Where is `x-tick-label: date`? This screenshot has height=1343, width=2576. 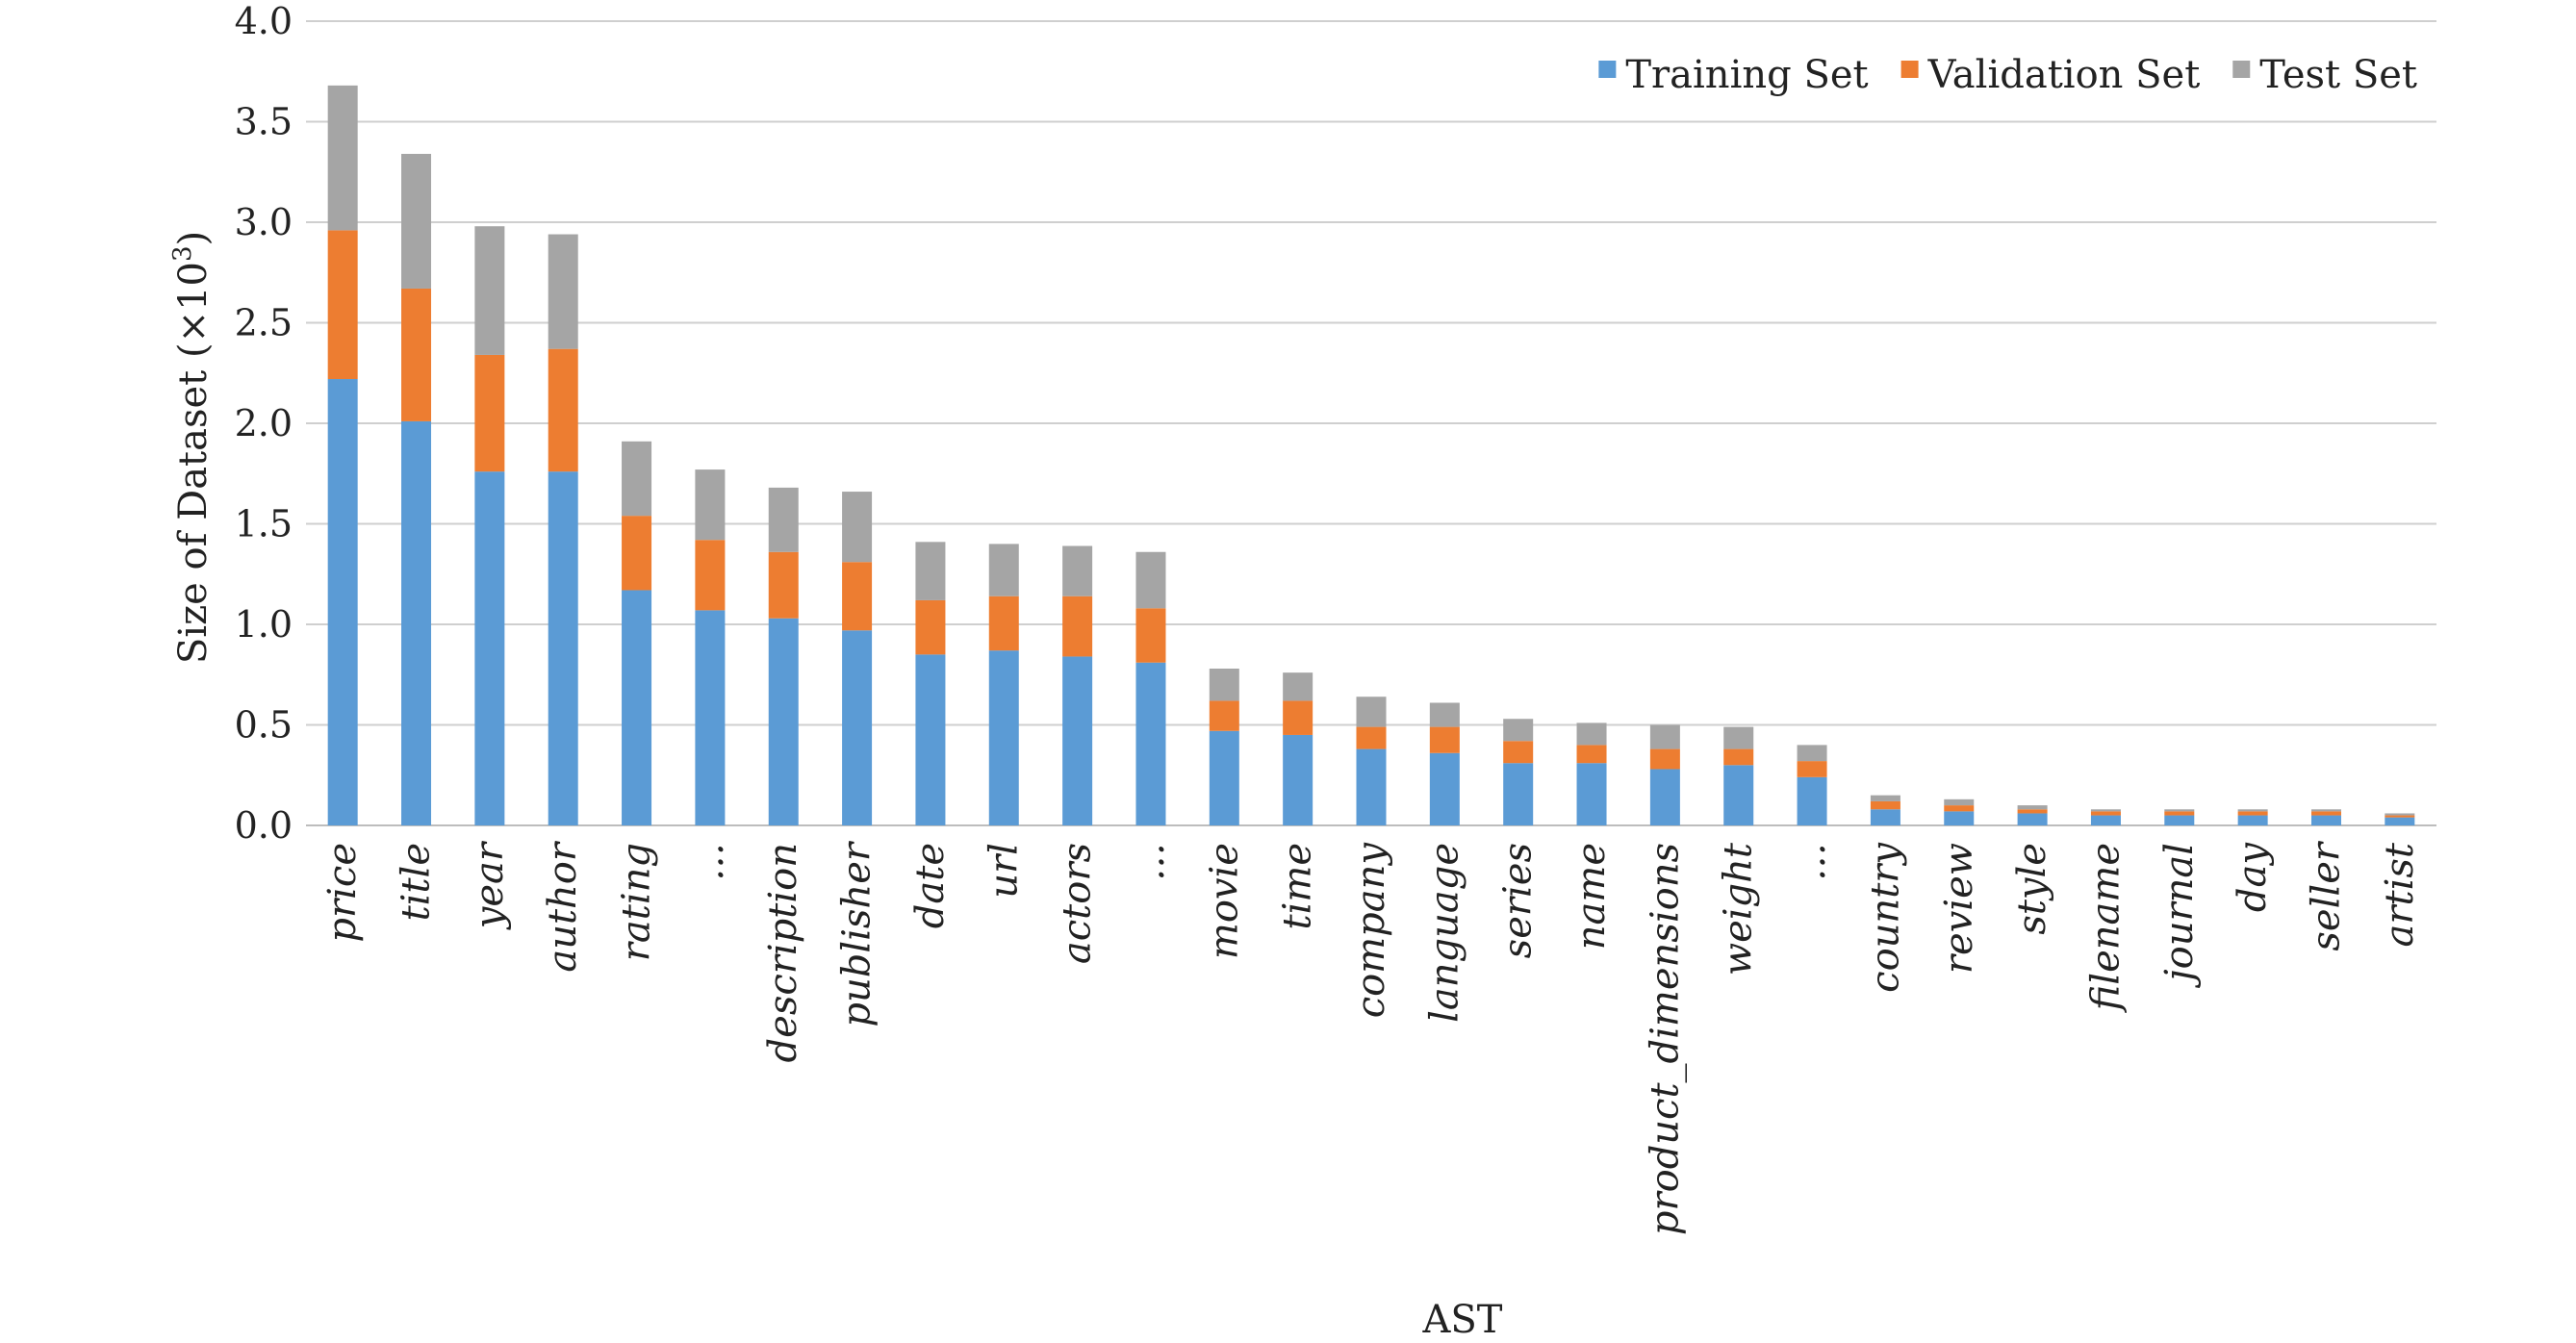
x-tick-label: date is located at coordinates (930, 885).